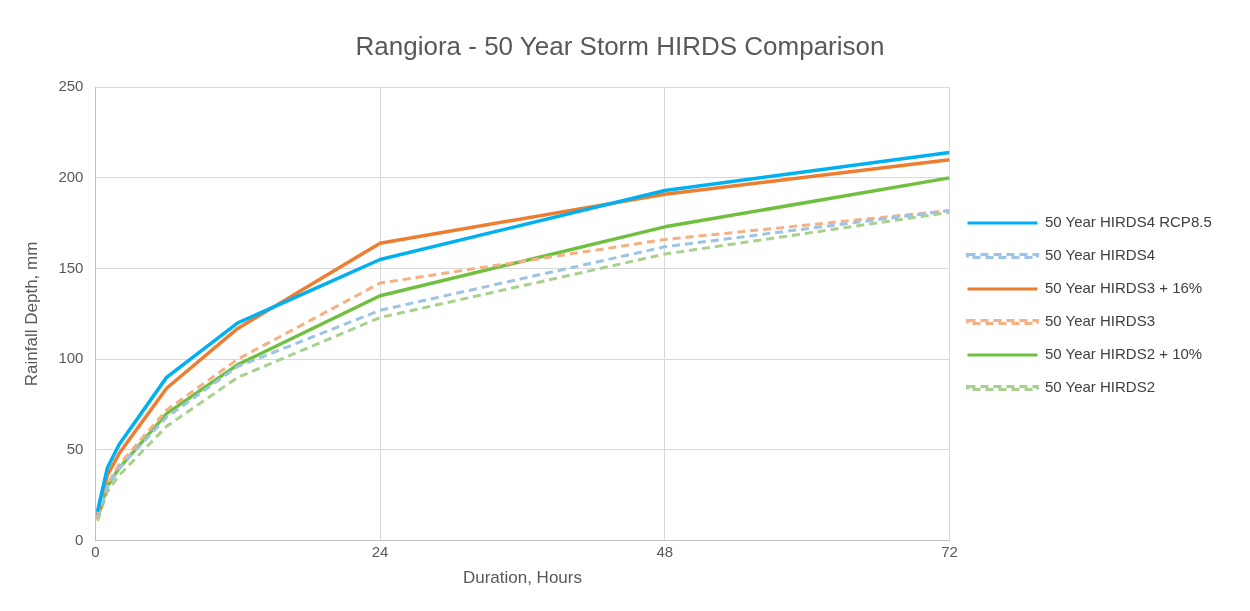  I want to click on y-tick-label: 100, so click(71, 358).